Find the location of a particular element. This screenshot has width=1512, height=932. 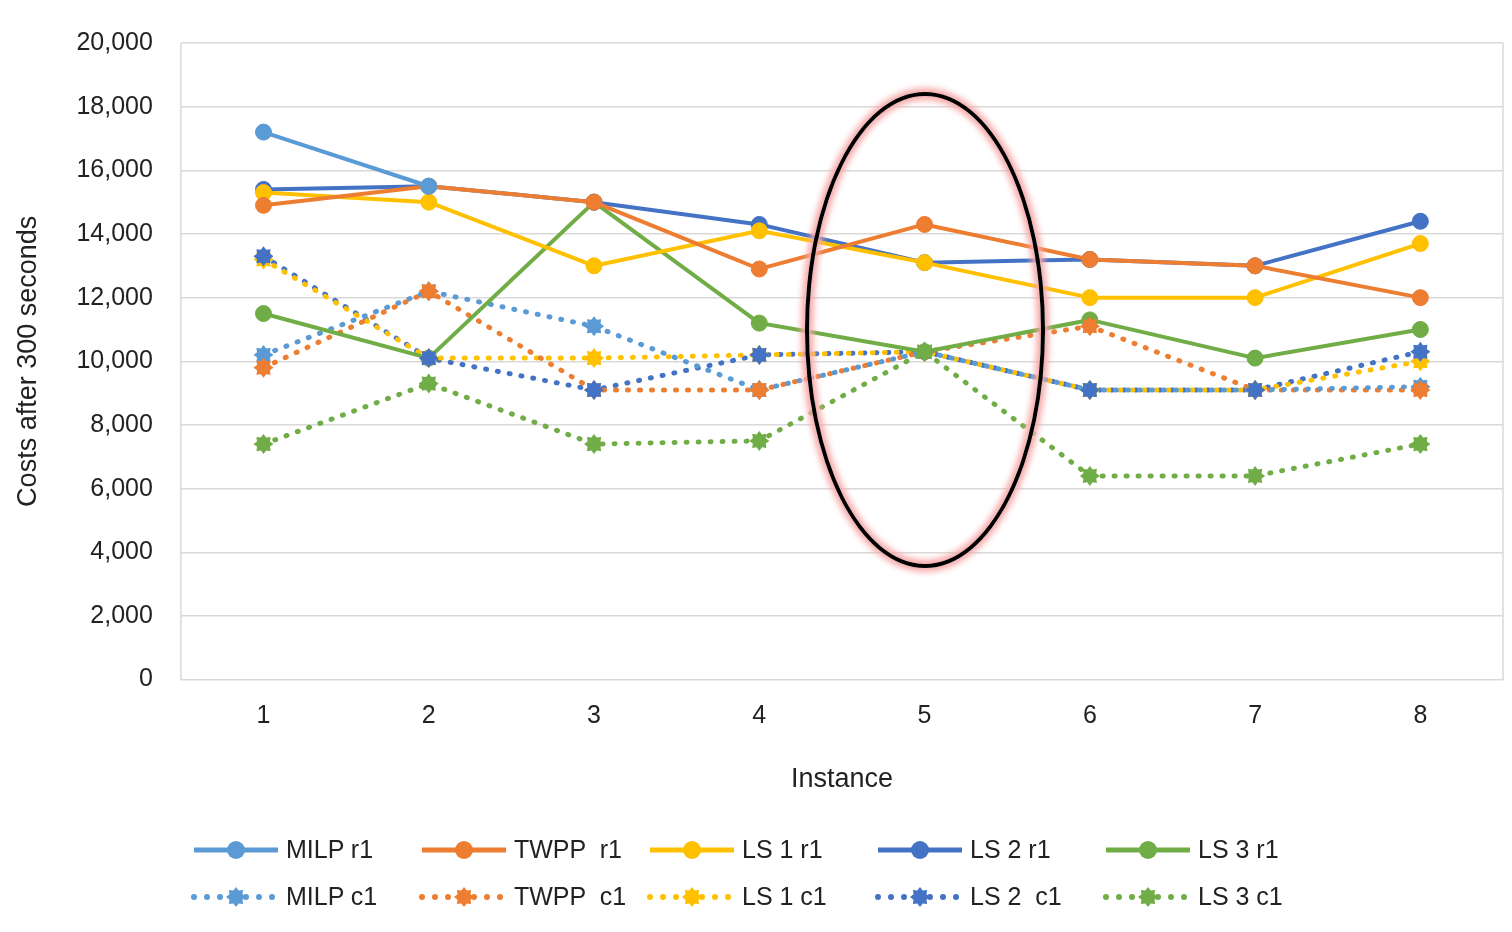

legend-label: LS 2 r1 is located at coordinates (1010, 849).